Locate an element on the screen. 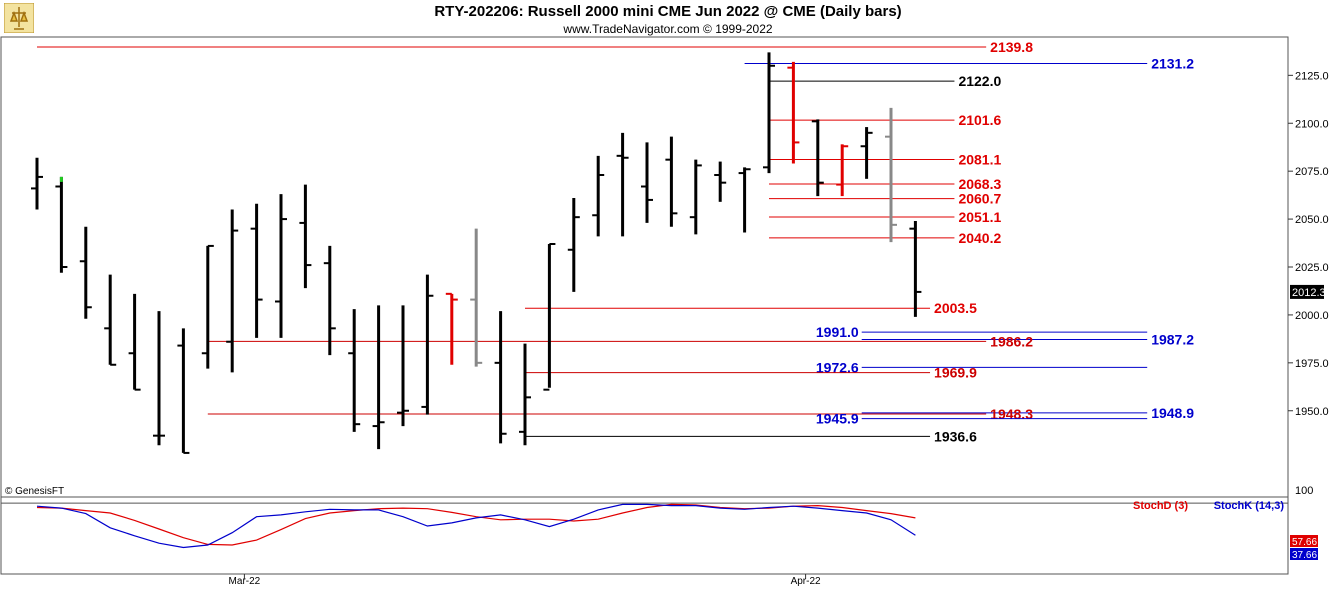  legend-stochk: StochK (14,3) is located at coordinates (1249, 506).